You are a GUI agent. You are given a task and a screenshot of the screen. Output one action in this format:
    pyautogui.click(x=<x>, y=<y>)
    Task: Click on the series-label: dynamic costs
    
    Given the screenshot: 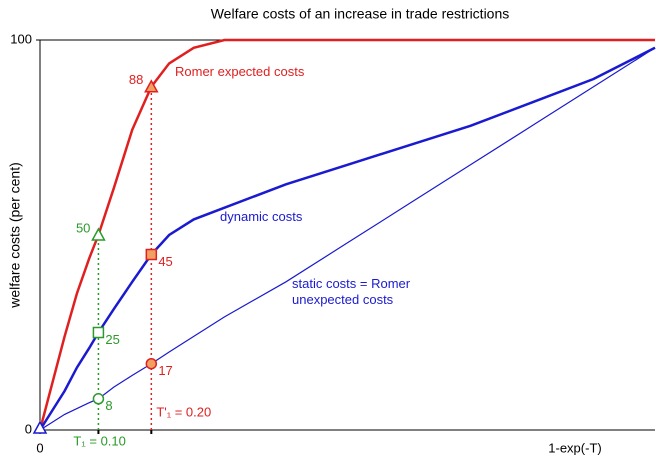 What is the action you would take?
    pyautogui.click(x=261, y=216)
    